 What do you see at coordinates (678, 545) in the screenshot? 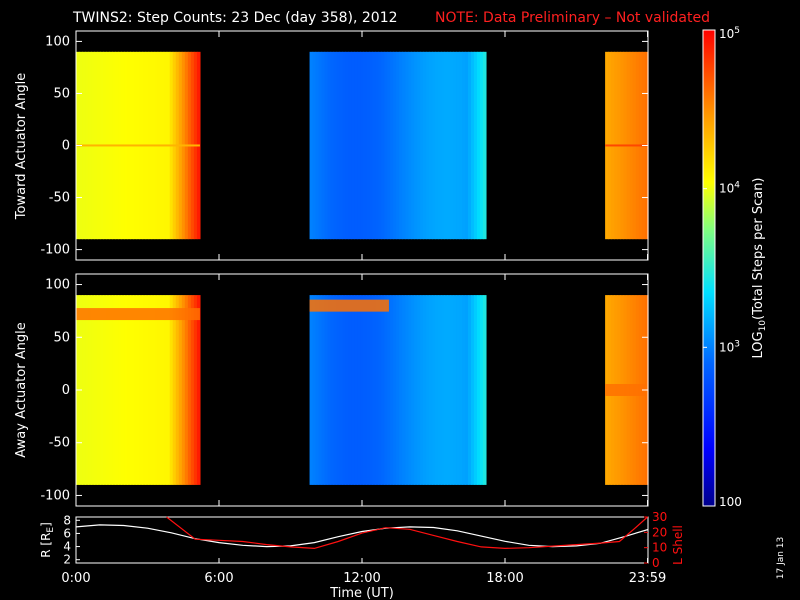
I see `orbit-right-axis-label: L Shell` at bounding box center [678, 545].